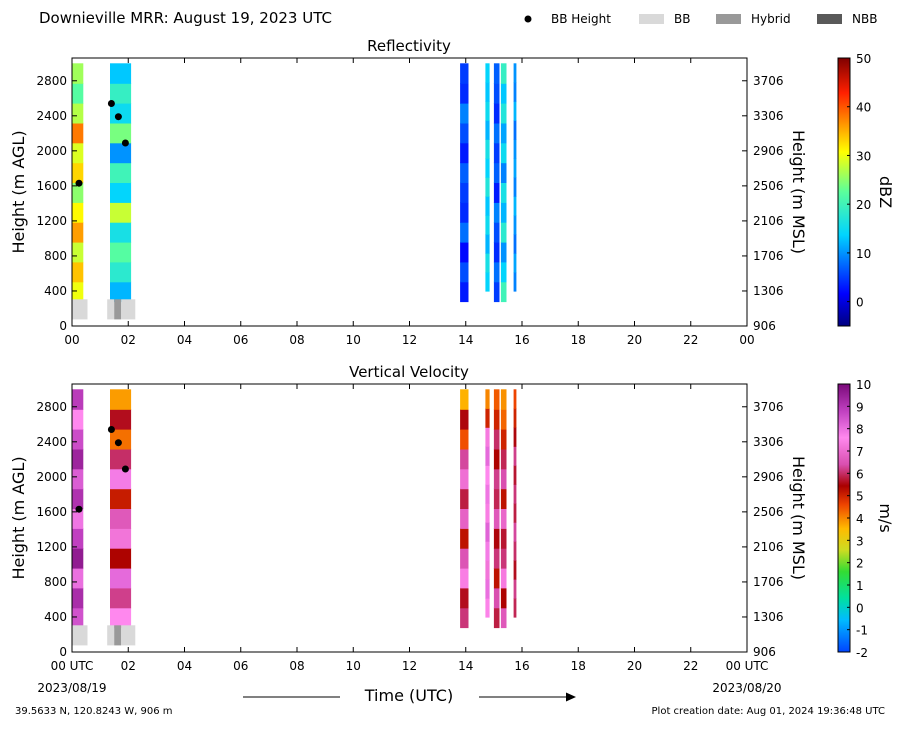  Describe the element at coordinates (567, 19) in the screenshot. I see `legend-item-bb-height: BB Height` at that location.